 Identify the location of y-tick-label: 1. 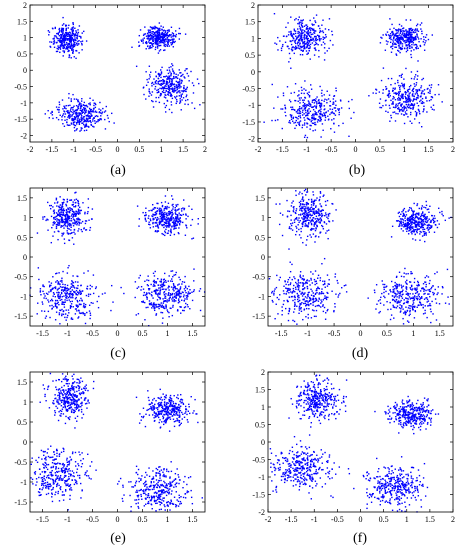
(253, 38).